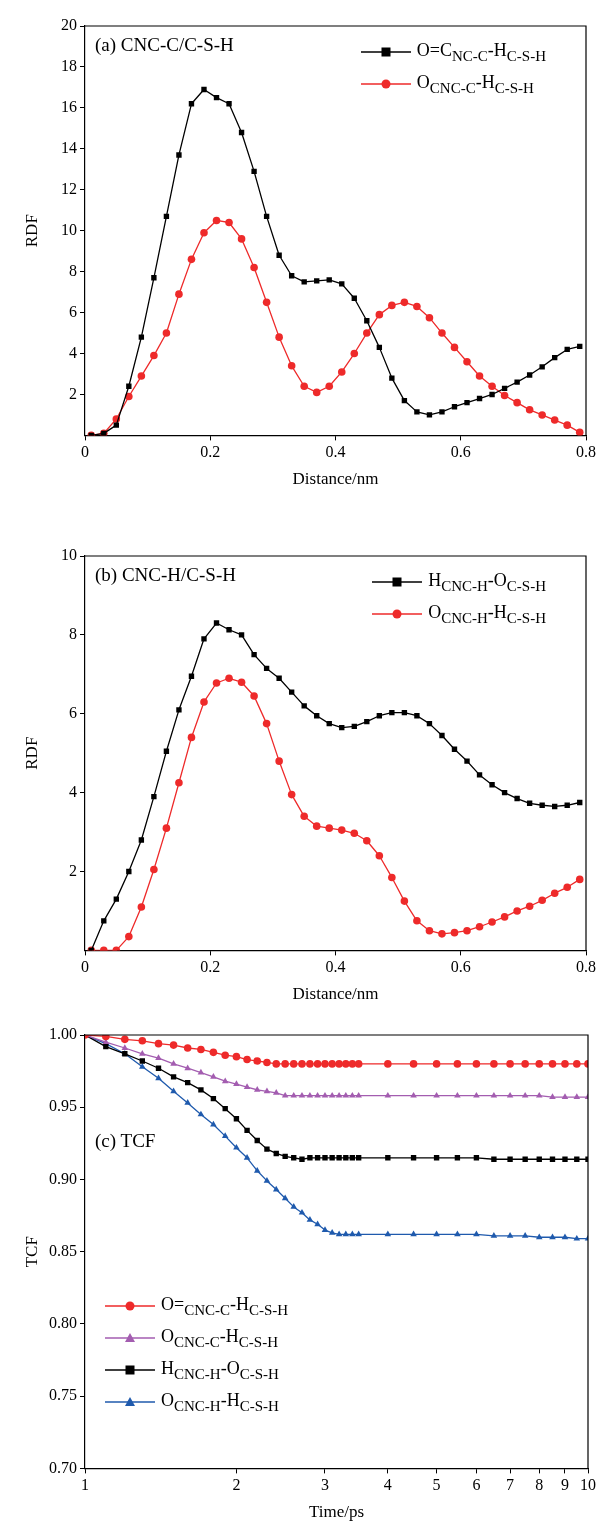  Describe the element at coordinates (564, 1485) in the screenshot. I see `x-tick-label: 9` at that location.